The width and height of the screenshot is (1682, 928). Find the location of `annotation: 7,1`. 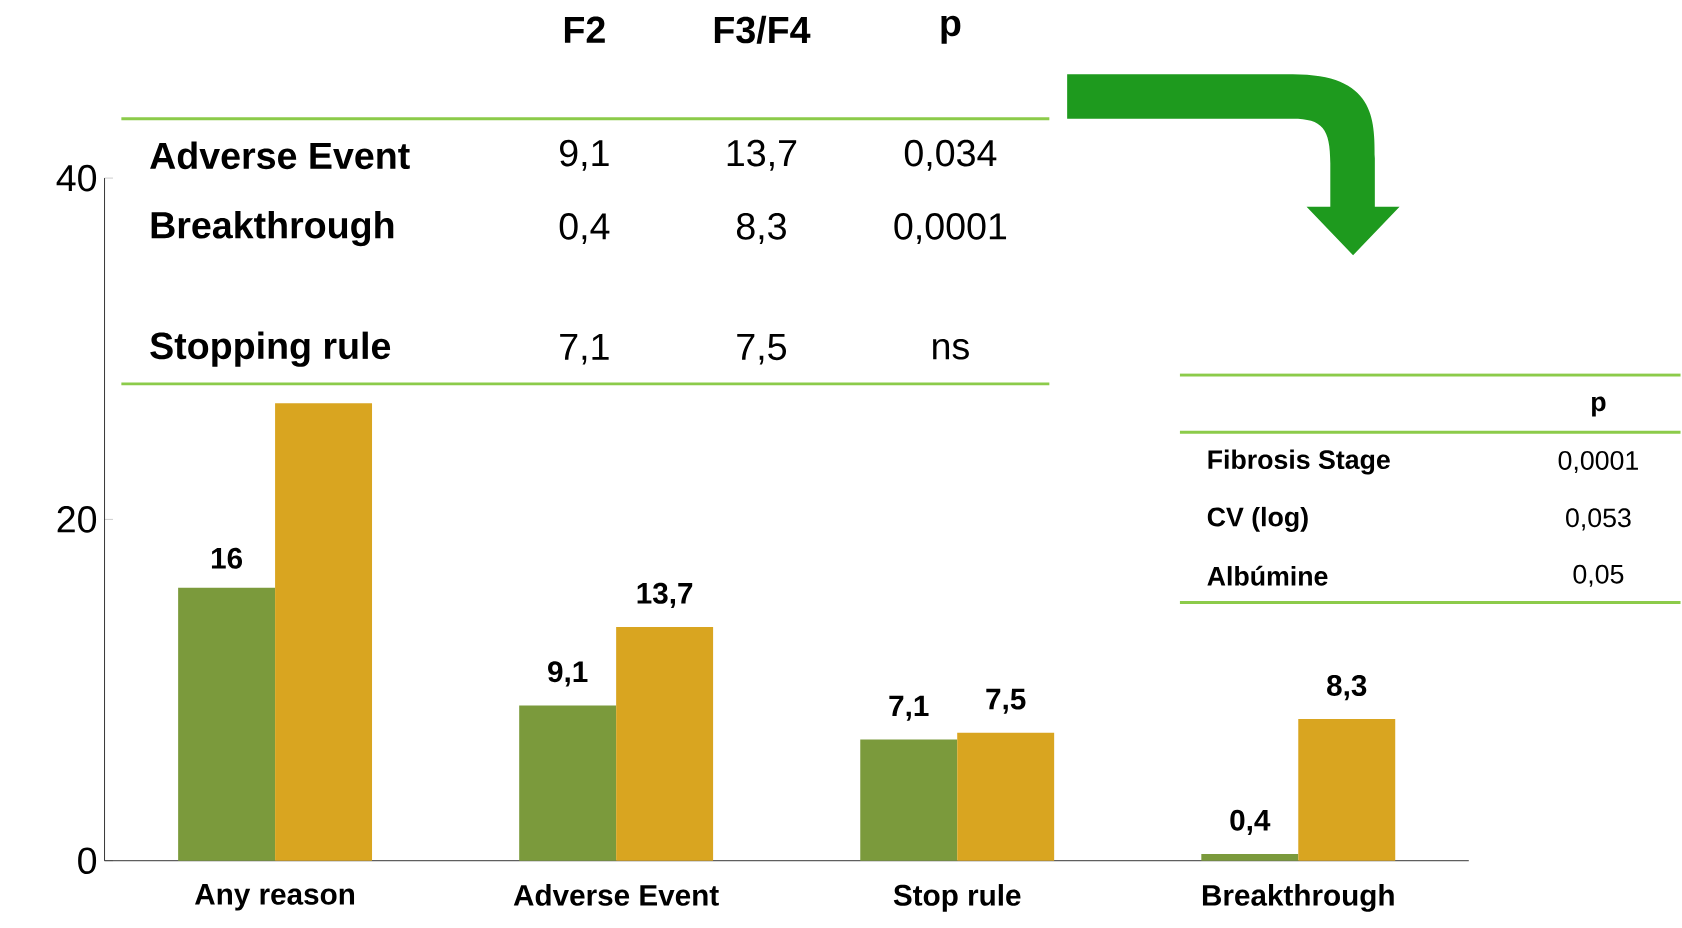

annotation: 7,1 is located at coordinates (584, 349).